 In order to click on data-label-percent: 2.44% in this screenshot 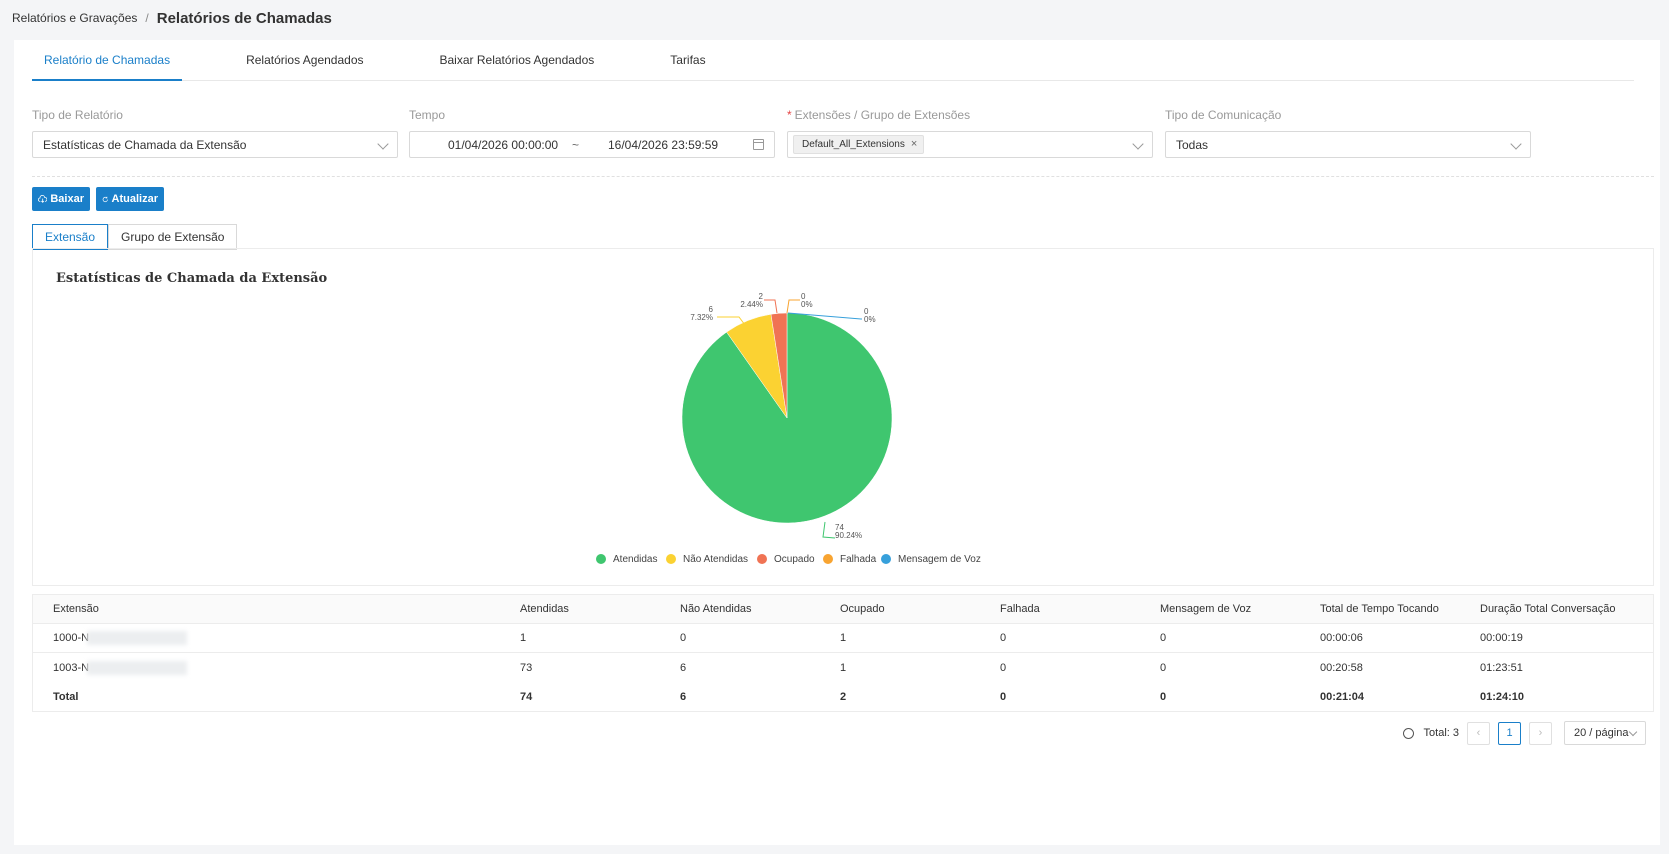, I will do `click(751, 304)`.